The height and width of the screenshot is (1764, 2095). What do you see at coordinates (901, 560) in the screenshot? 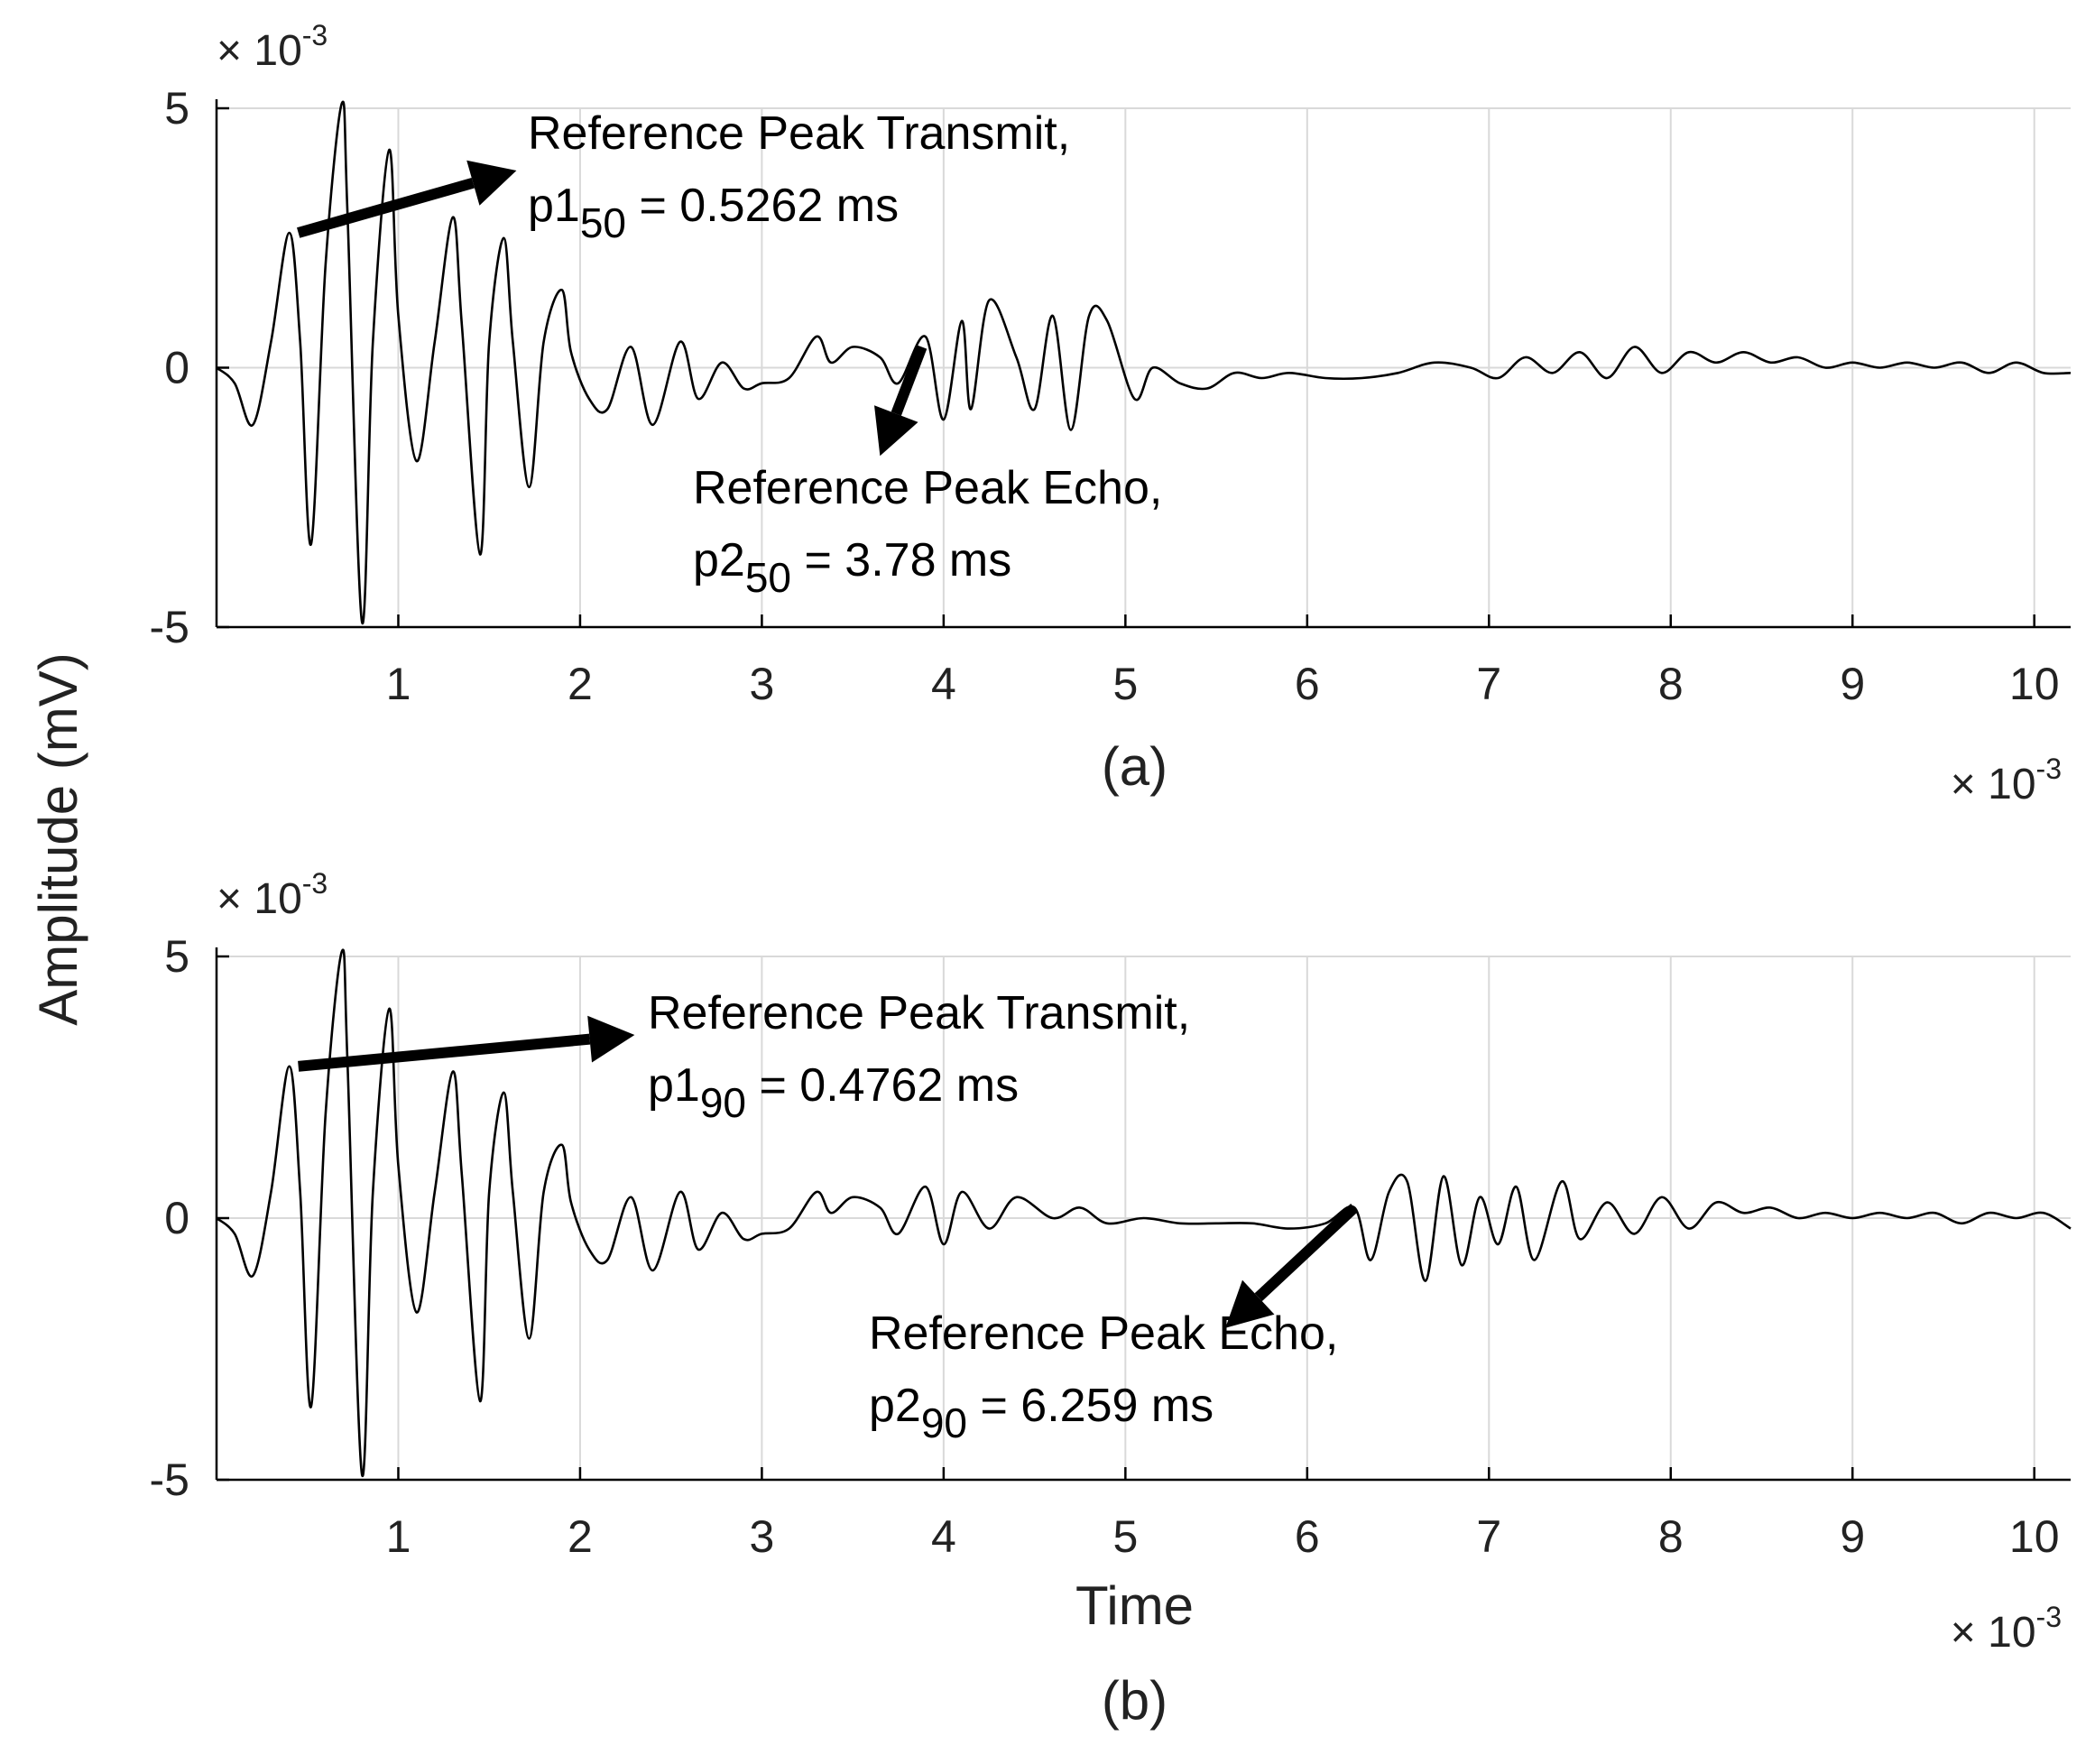
I see `annotation-rest: = 3.78 ms` at bounding box center [901, 560].